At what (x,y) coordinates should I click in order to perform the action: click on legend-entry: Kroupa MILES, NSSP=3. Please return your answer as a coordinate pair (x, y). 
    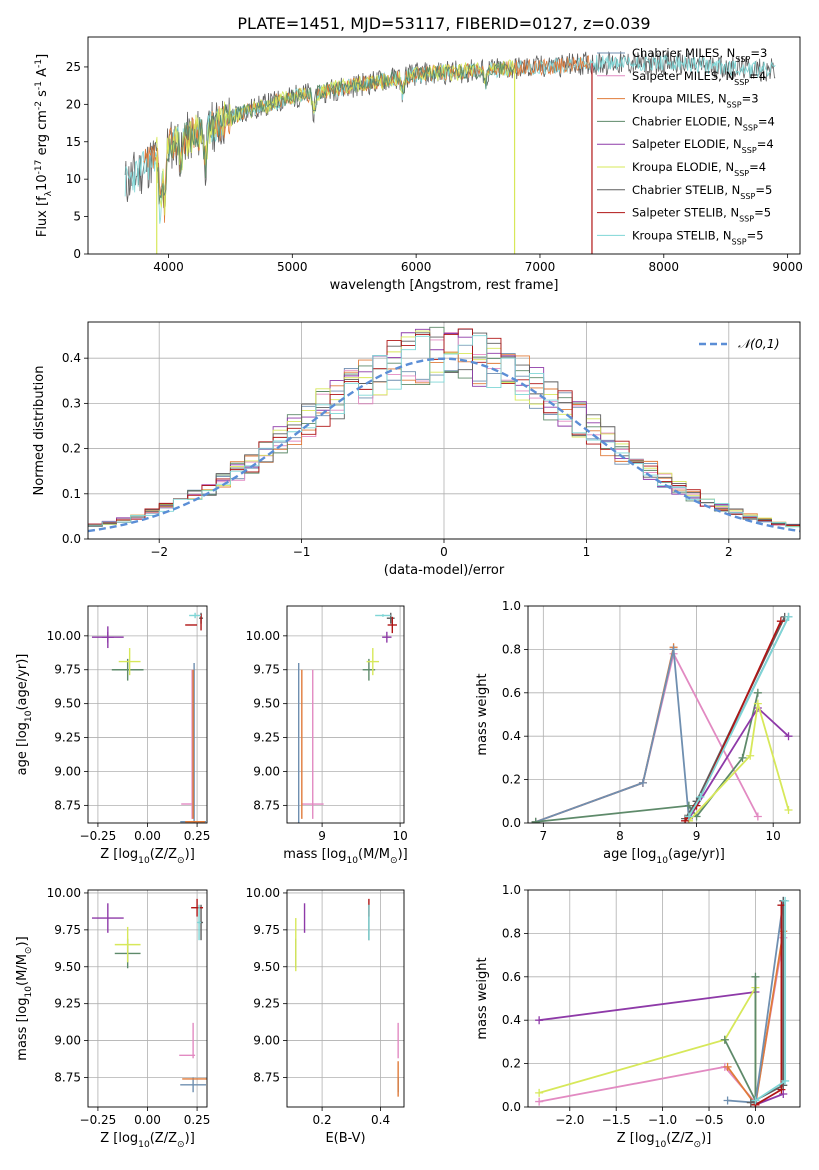
    Looking at the image, I should click on (695, 101).